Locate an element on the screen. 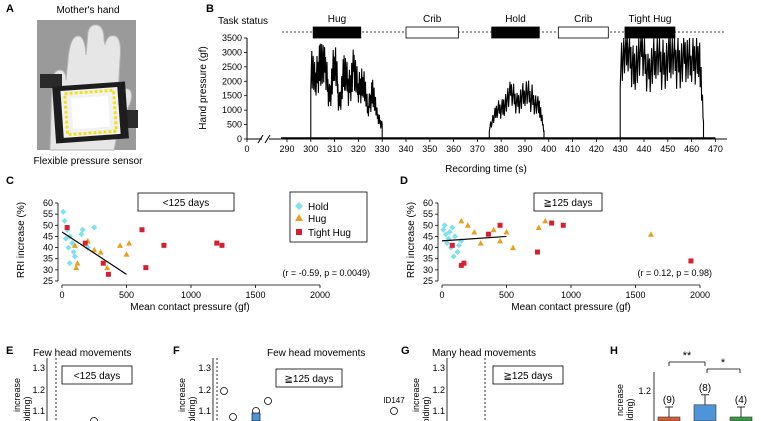 This screenshot has width=761, height=421. y-tick-label: 35 is located at coordinates (428, 259).